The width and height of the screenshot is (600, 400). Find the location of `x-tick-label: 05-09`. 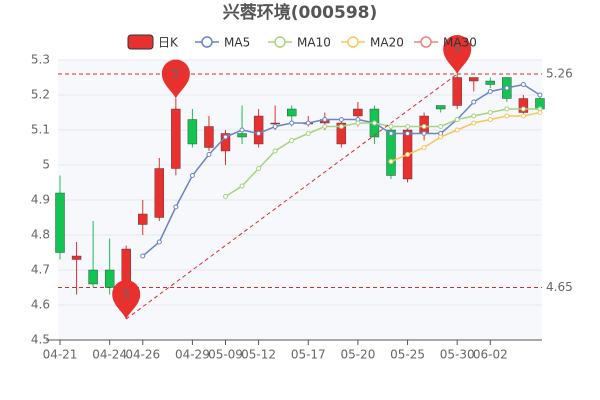

x-tick-label: 05-09 is located at coordinates (225, 355).